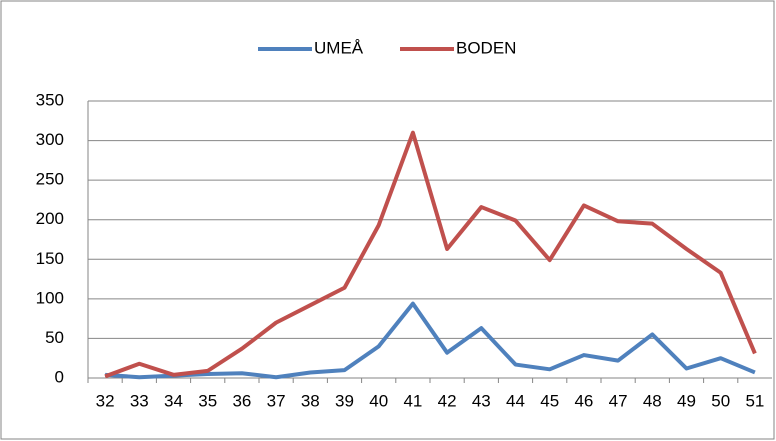  Describe the element at coordinates (720, 400) in the screenshot. I see `x-tick-label: 50` at that location.